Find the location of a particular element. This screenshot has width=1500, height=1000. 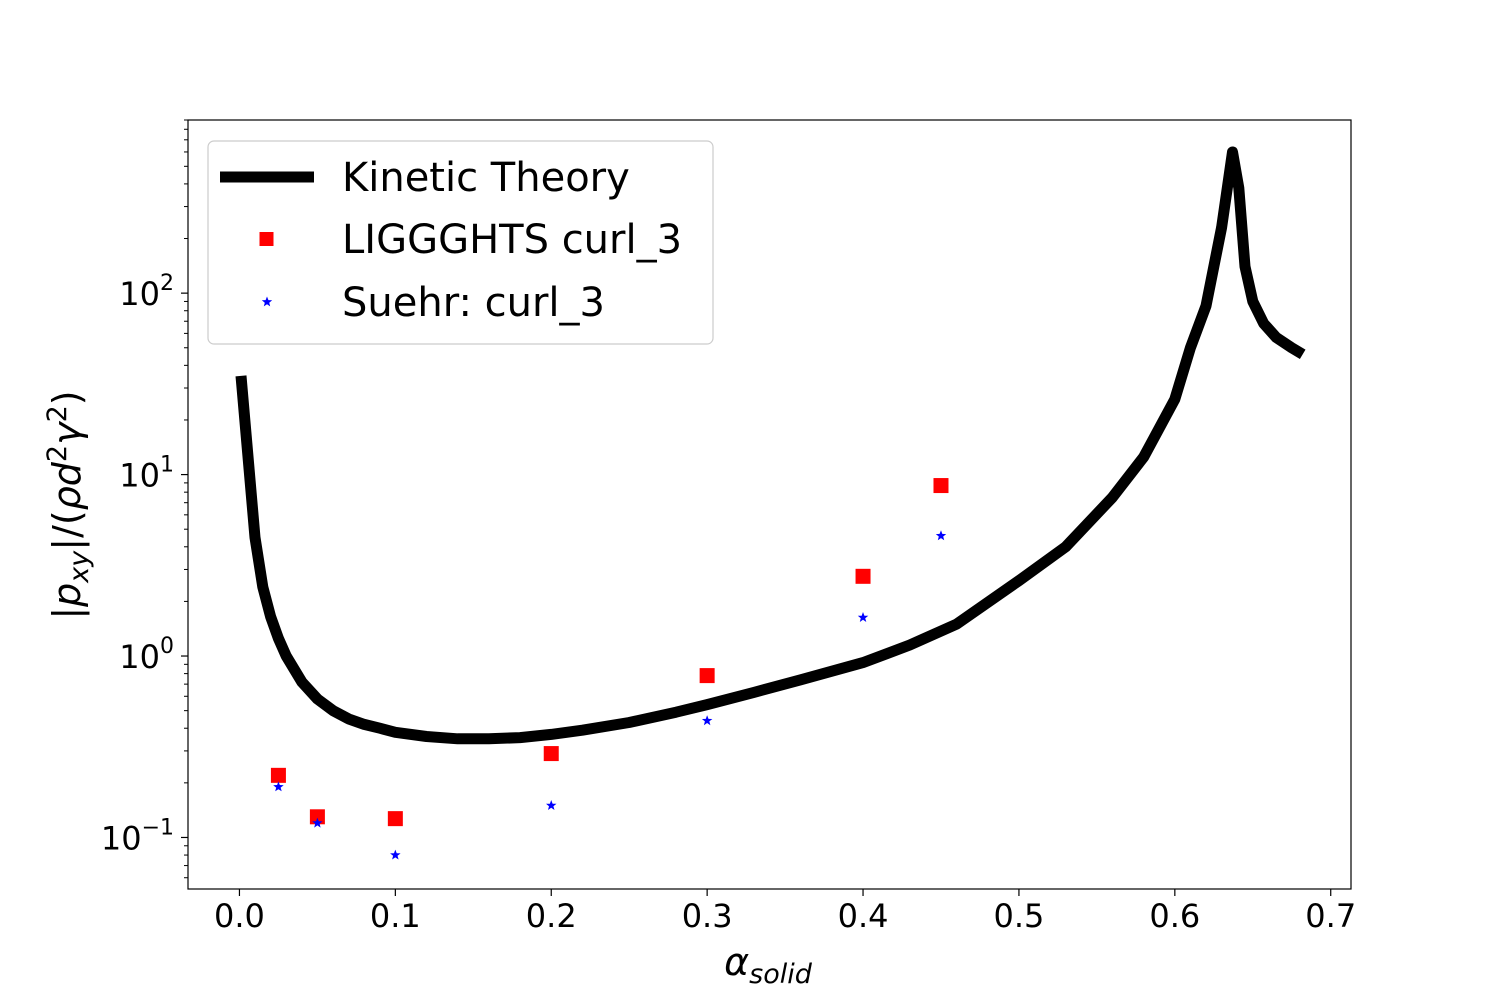

y-axis-label: |pxy|/(ρd2γ2) is located at coordinates (68, 504).